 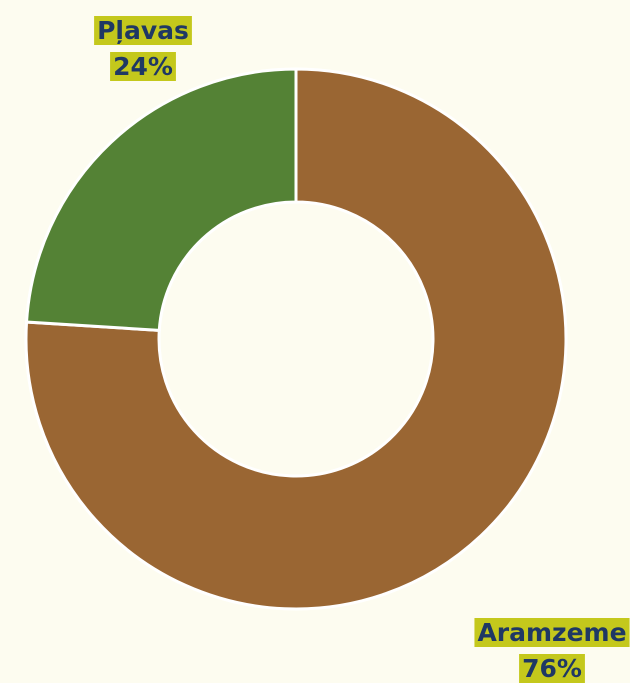 I want to click on data-label: 76%, so click(x=552, y=668).